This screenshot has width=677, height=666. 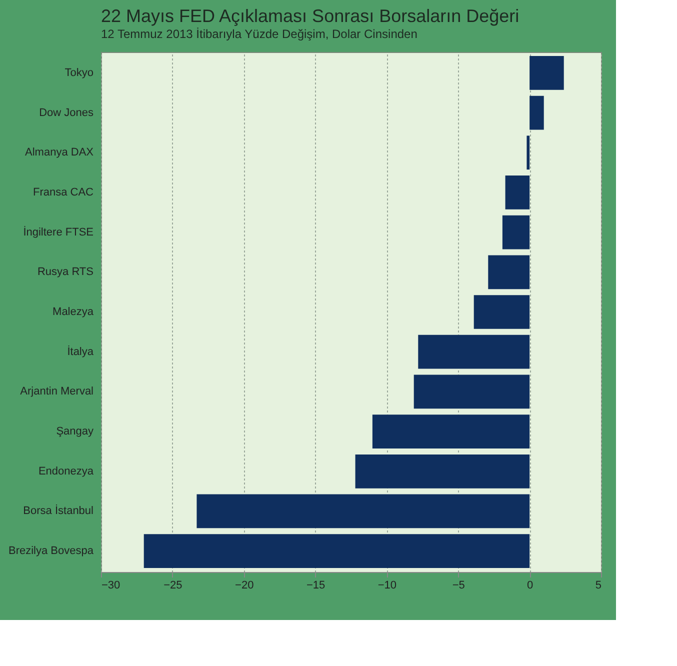 I want to click on x-tick-label: −20, so click(x=244, y=586).